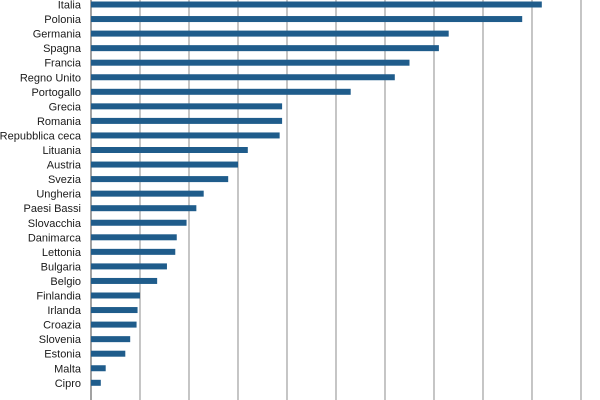 The height and width of the screenshot is (400, 600). What do you see at coordinates (65, 107) in the screenshot?
I see `category-label: Grecia` at bounding box center [65, 107].